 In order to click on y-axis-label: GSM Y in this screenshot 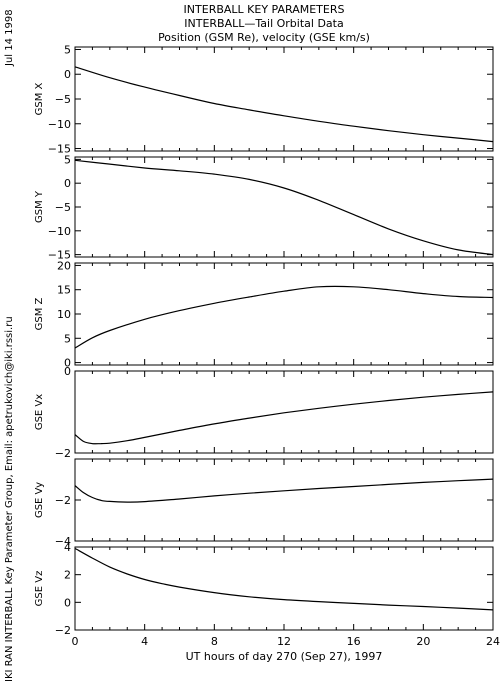, I will do `click(39, 206)`.